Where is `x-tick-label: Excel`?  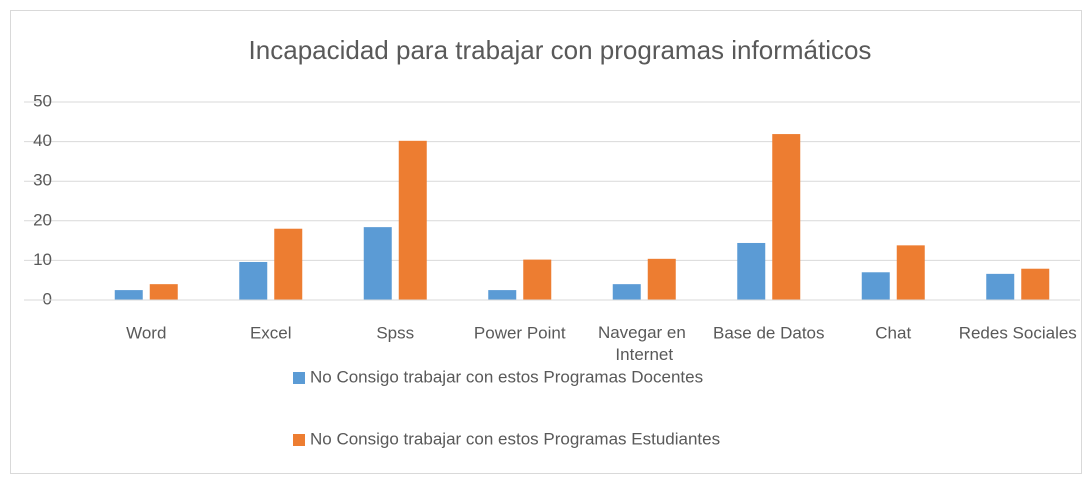 x-tick-label: Excel is located at coordinates (271, 332).